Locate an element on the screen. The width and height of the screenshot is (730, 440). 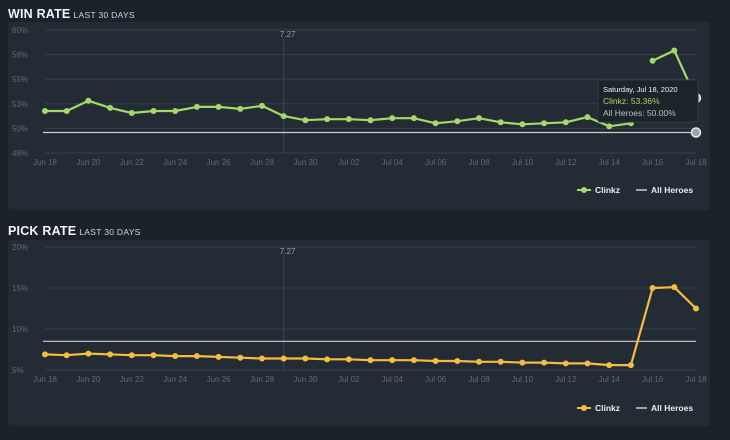
win-legend-item-clinkz: Clinkz is located at coordinates (598, 190).